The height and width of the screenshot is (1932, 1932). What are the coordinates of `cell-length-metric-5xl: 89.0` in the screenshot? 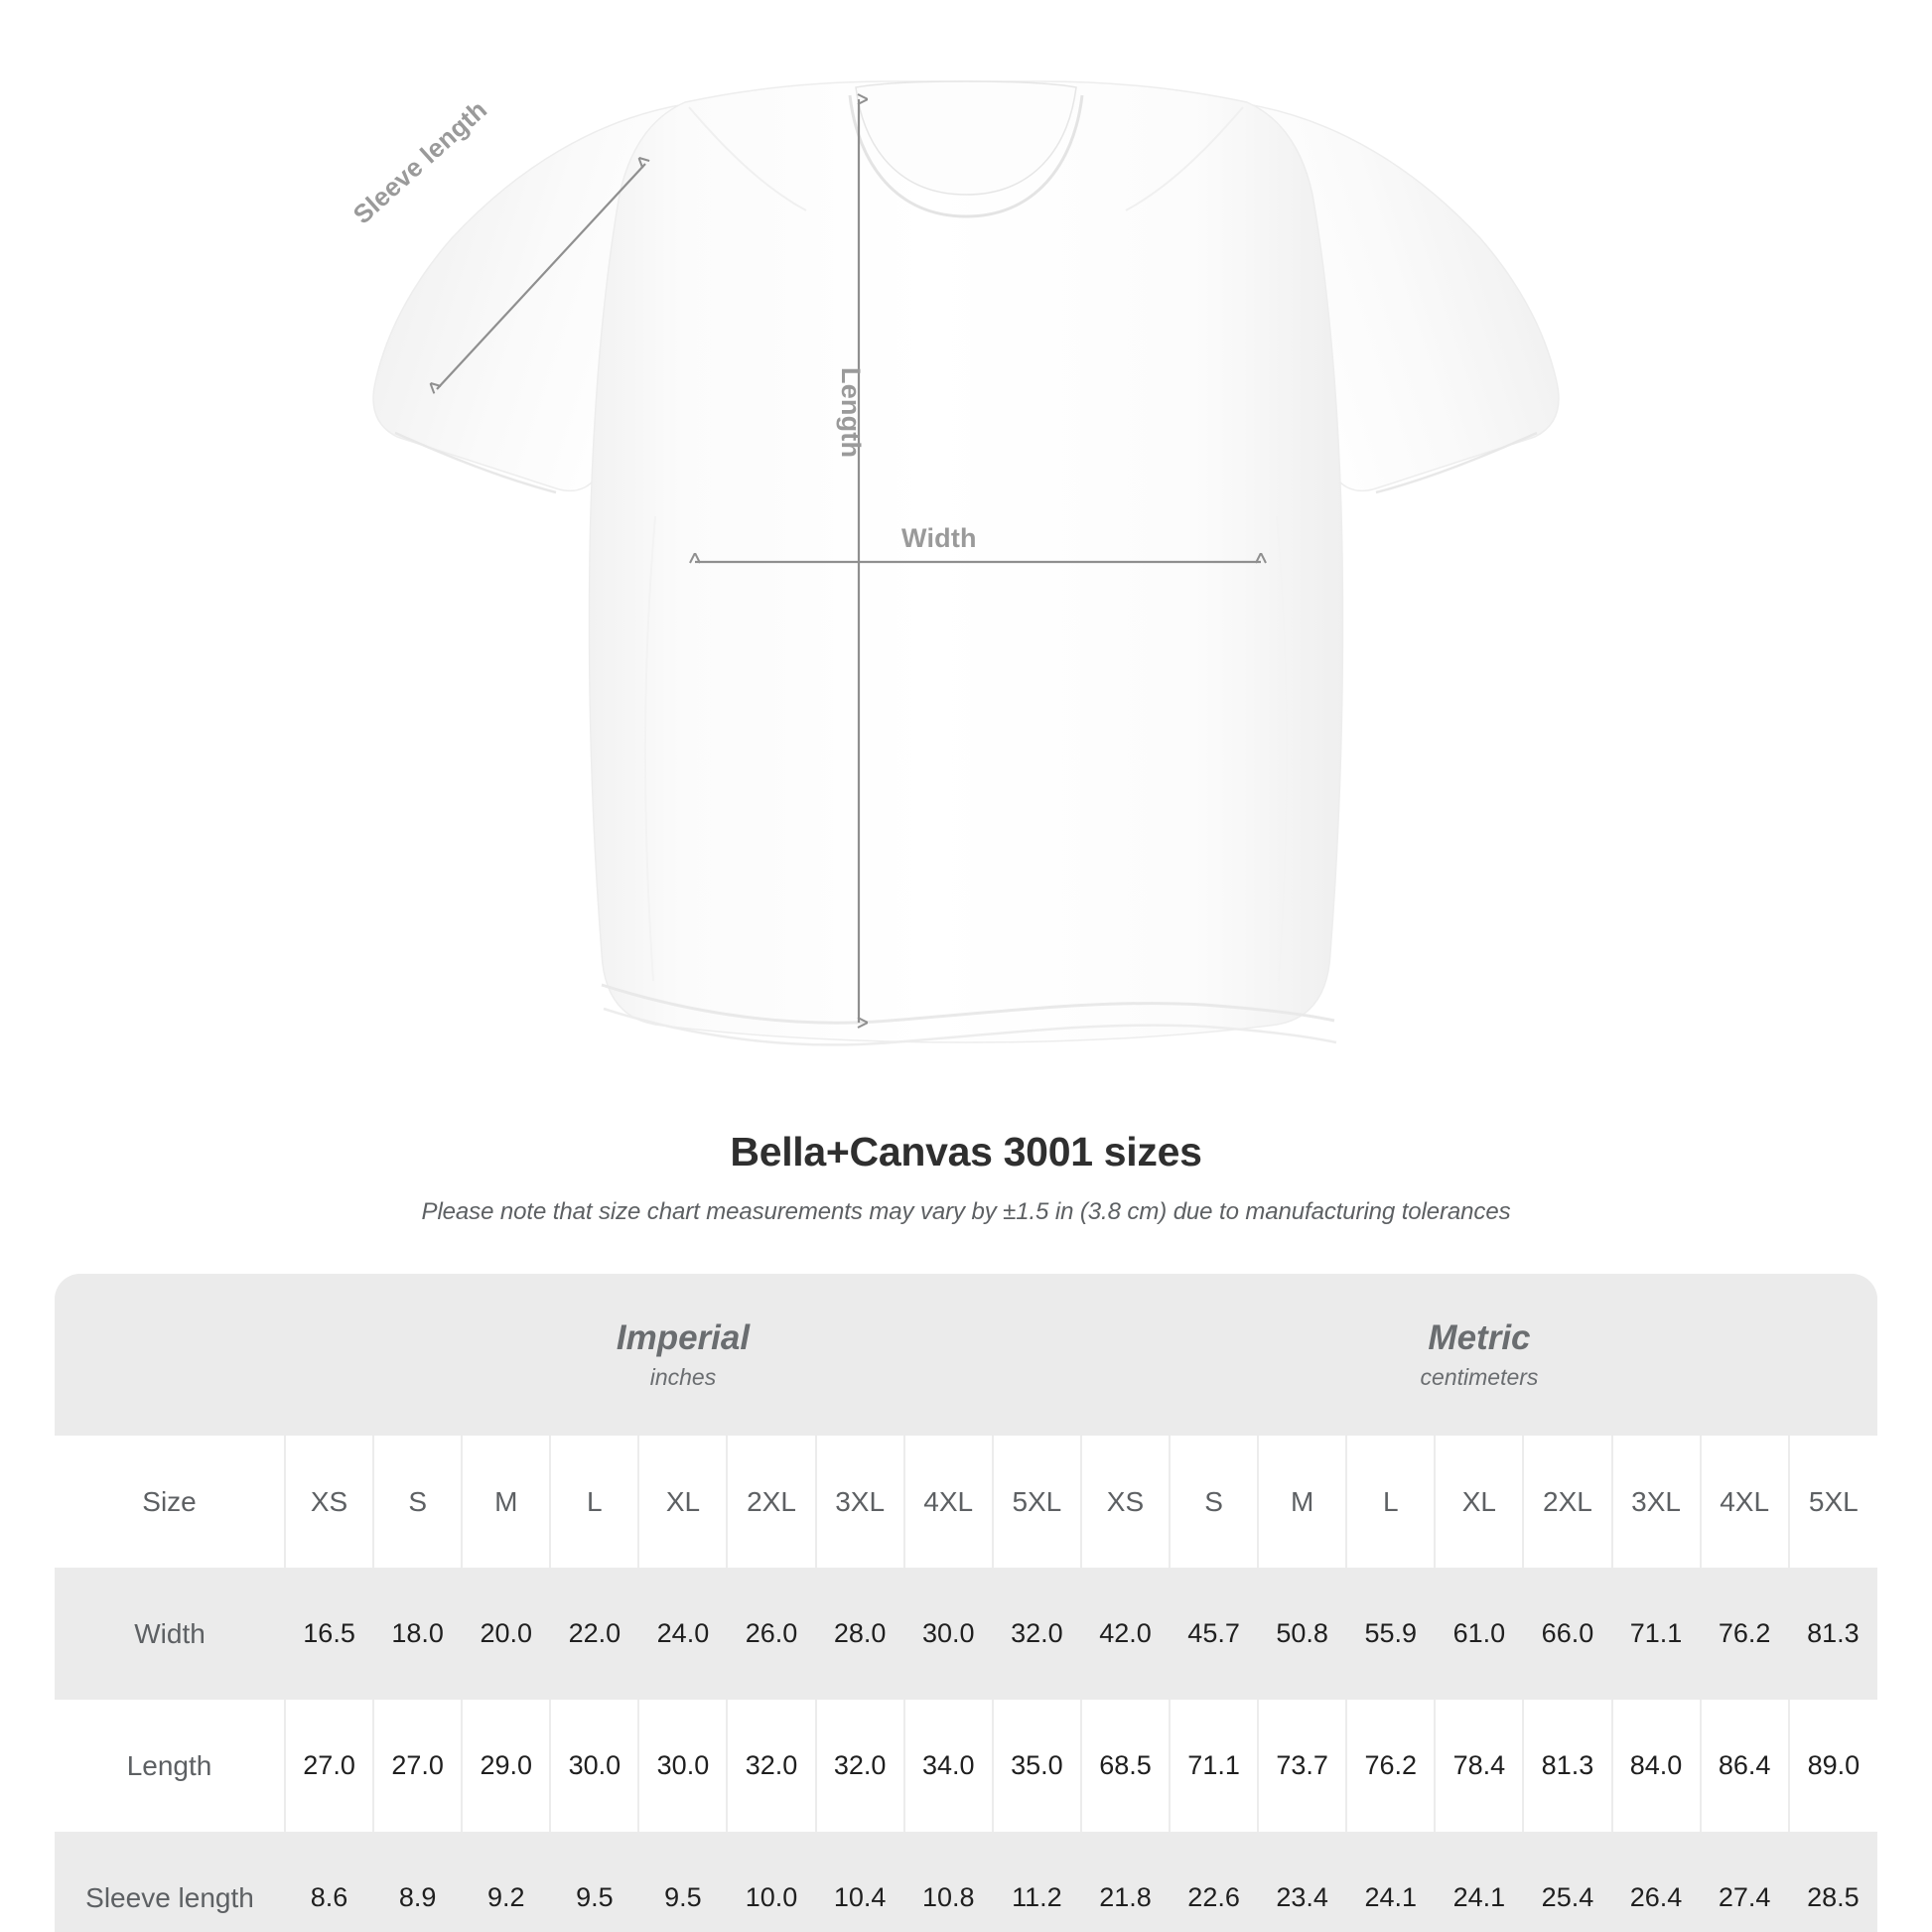 It's located at (1832, 1766).